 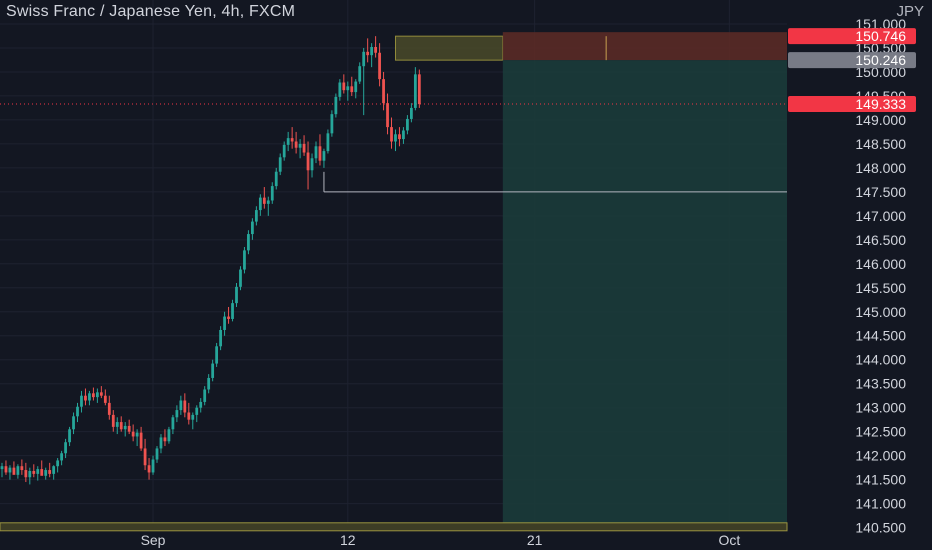 I want to click on current-price-label-bg, so click(x=852, y=103).